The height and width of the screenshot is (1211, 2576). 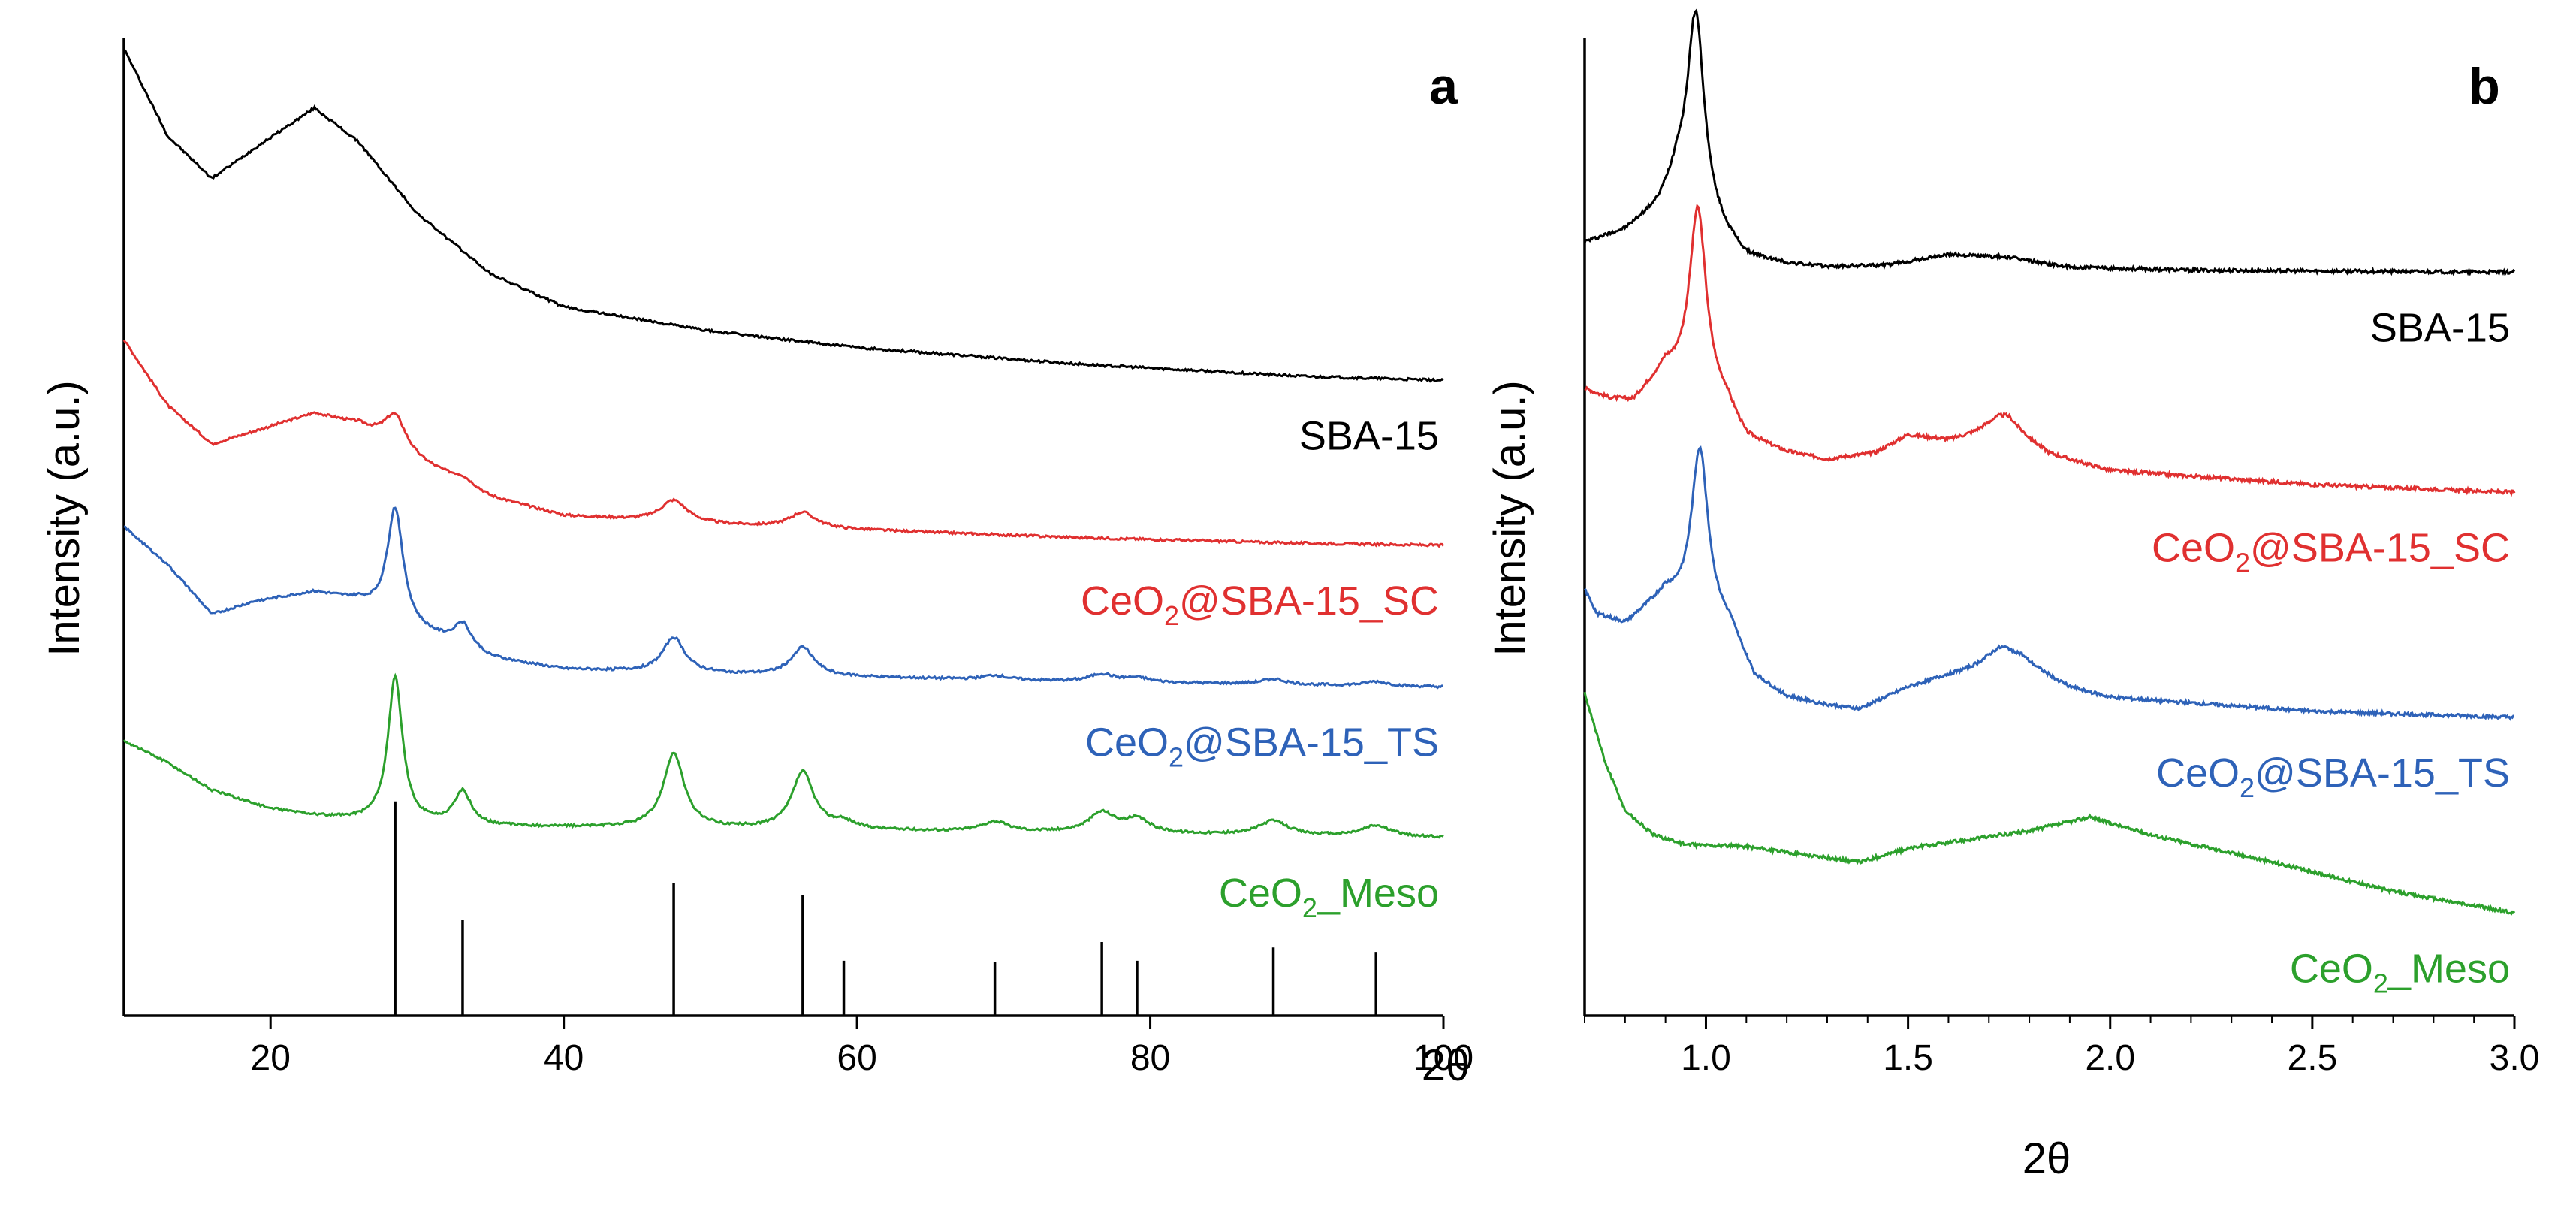 What do you see at coordinates (564, 1058) in the screenshot?
I see `x-tick-label: 40` at bounding box center [564, 1058].